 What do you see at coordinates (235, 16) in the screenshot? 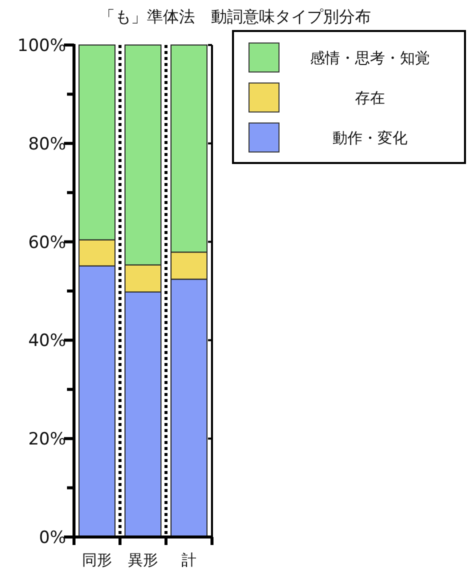
I see `chart-title: 「も」準体法 動詞意味タイプ別分布` at bounding box center [235, 16].